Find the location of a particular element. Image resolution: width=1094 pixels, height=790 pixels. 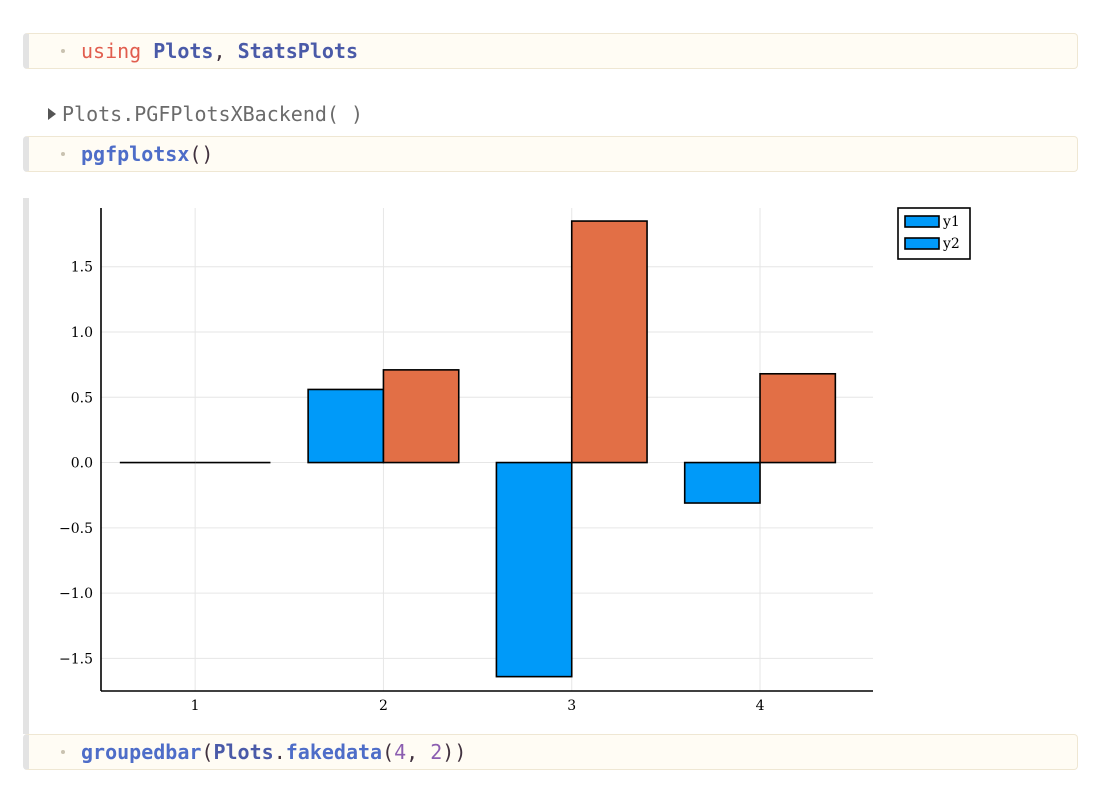

function-pgfplotsx: pgfplotsx is located at coordinates (135, 154).